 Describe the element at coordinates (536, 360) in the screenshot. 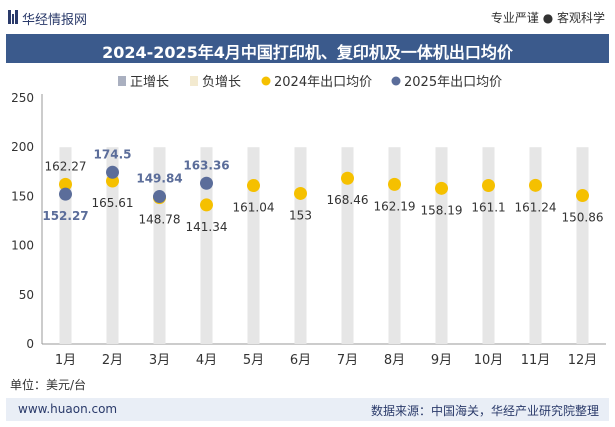

I see `x-tick-label: 11月` at that location.